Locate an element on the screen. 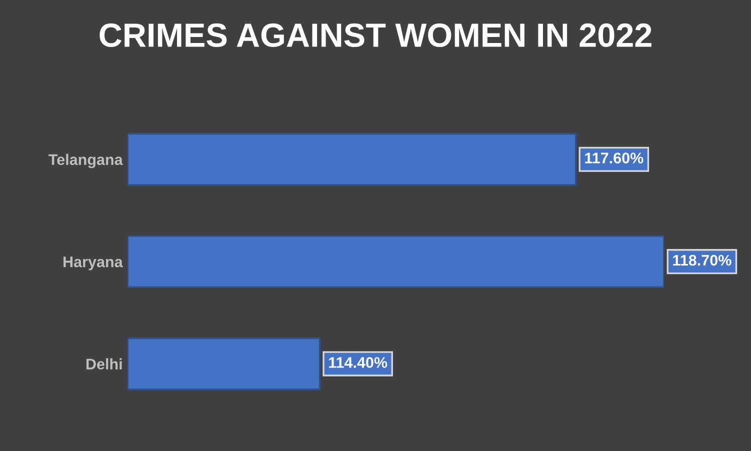 Image resolution: width=751 pixels, height=451 pixels. y-tick-label: Delhi is located at coordinates (104, 364).